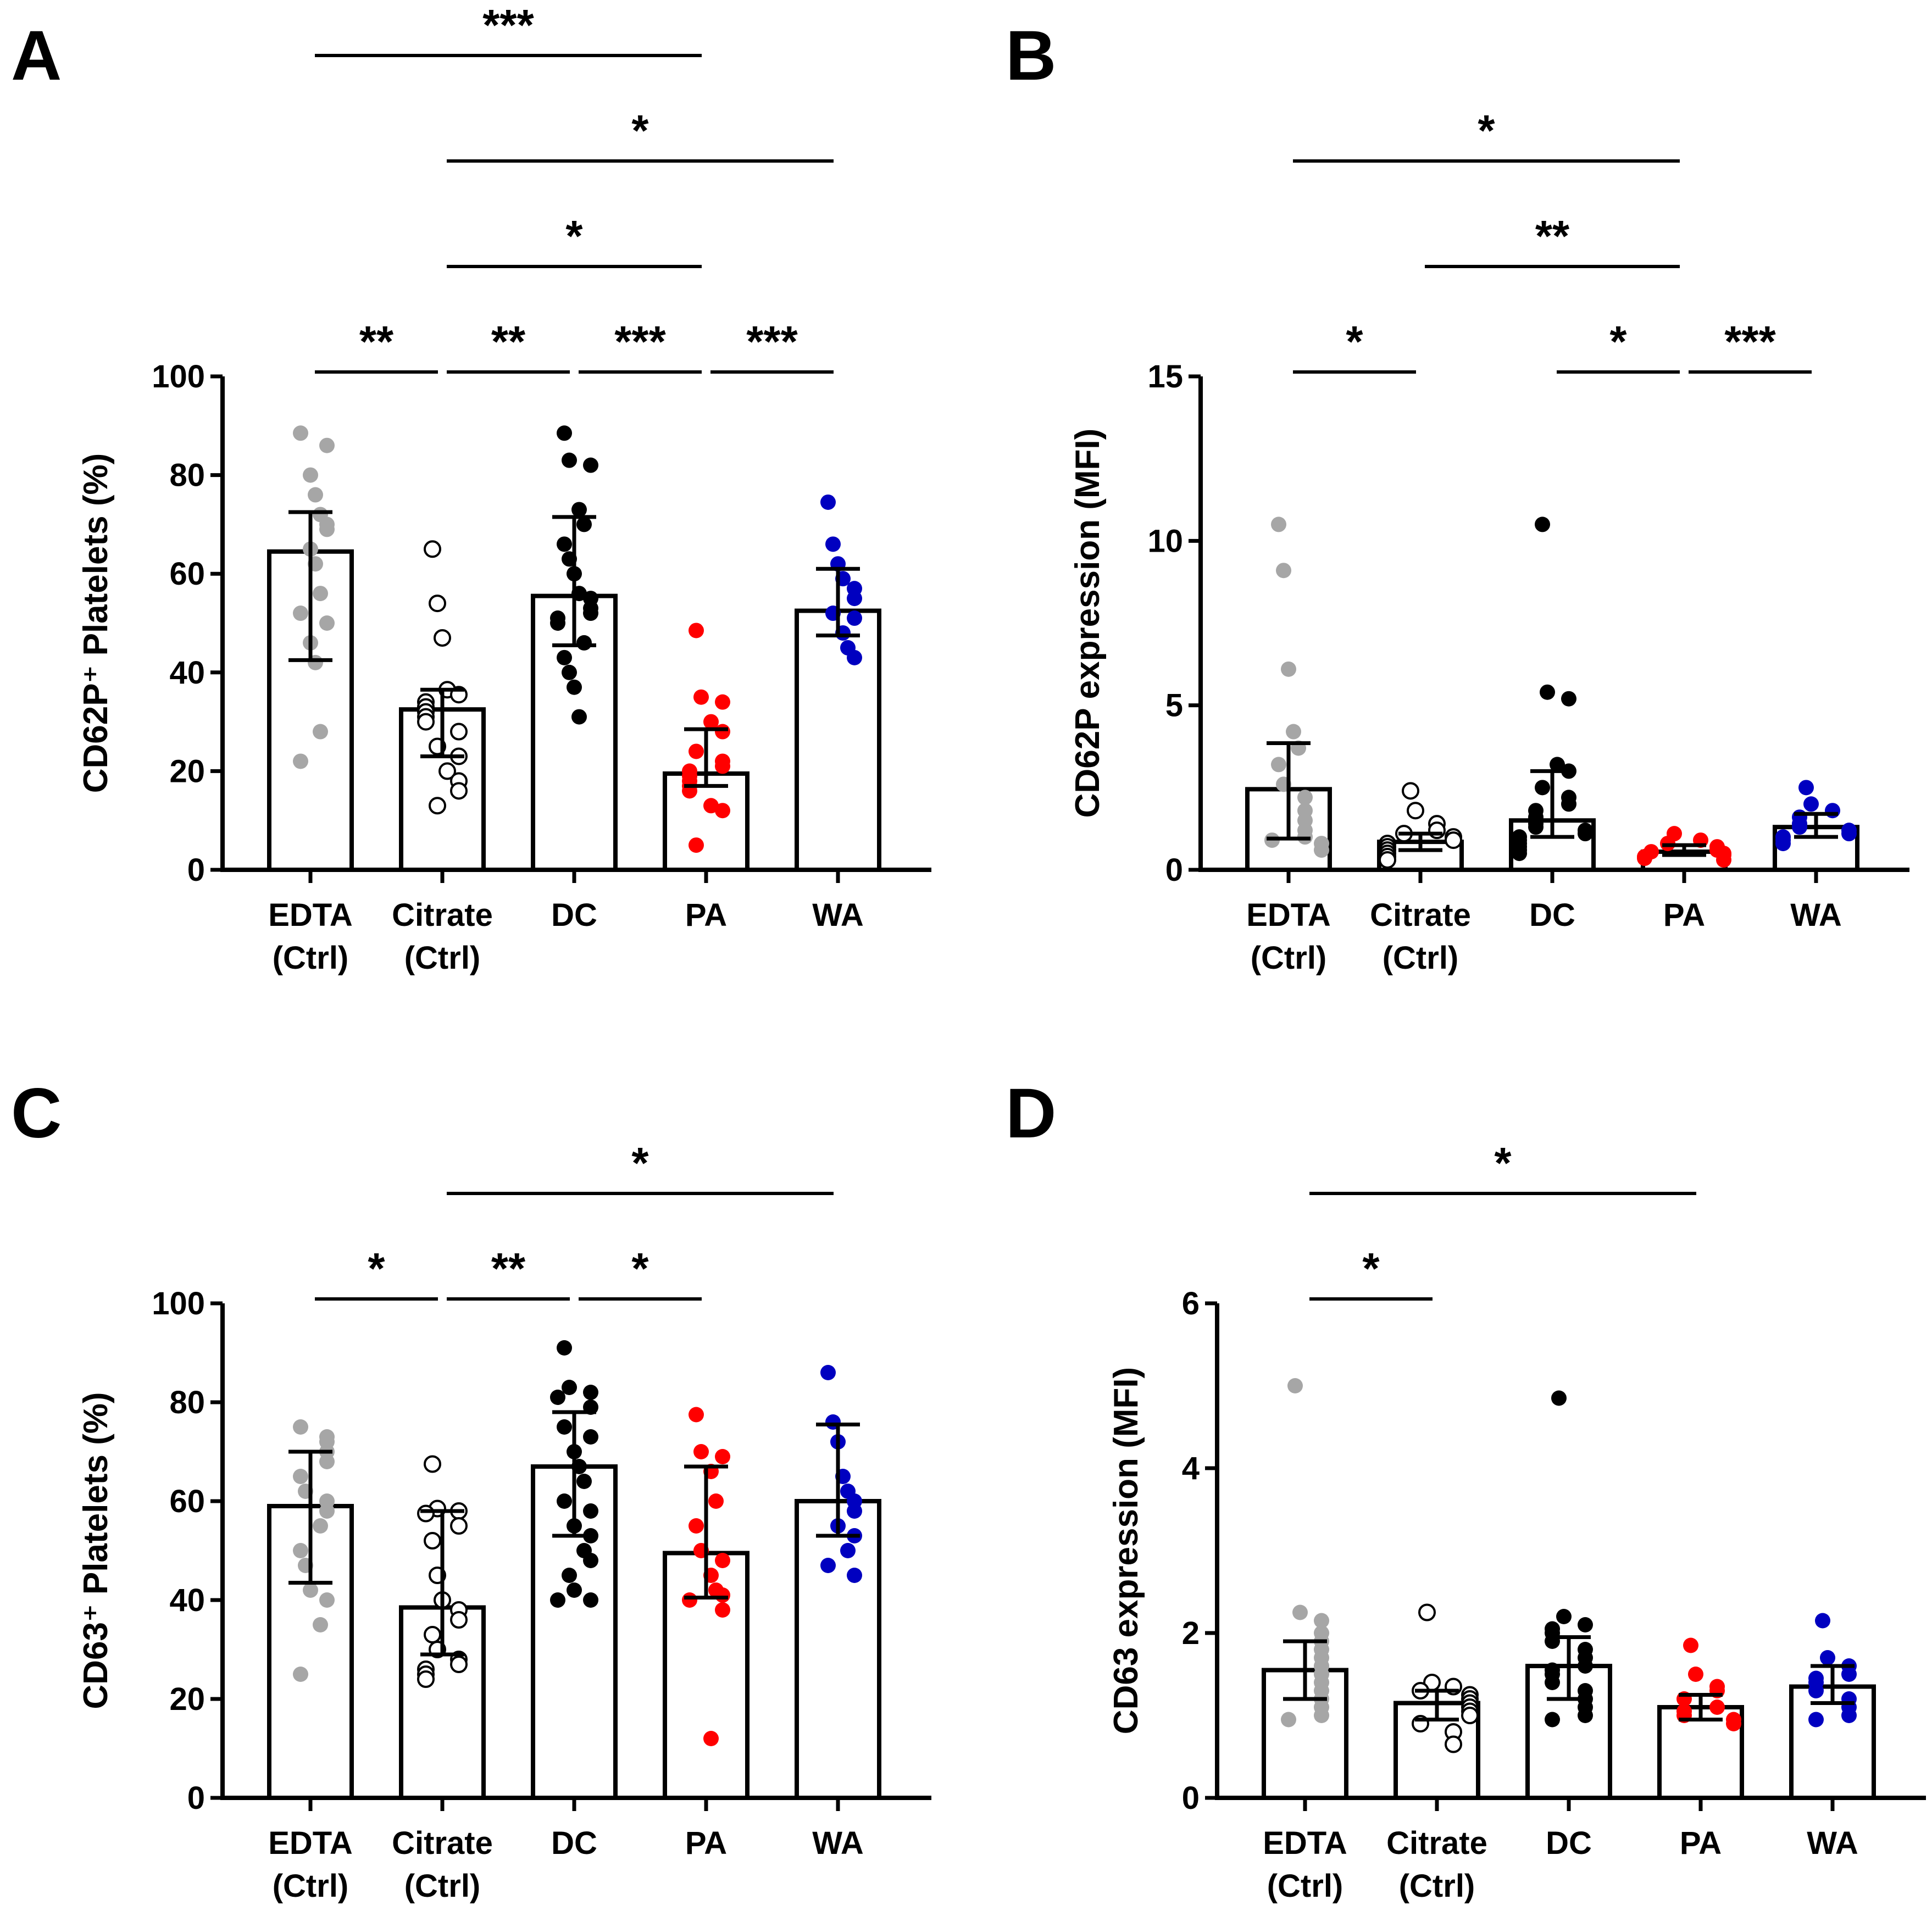 This screenshot has width=1932, height=1916. Describe the element at coordinates (1552, 915) in the screenshot. I see `panel-b-category-label: DC` at that location.